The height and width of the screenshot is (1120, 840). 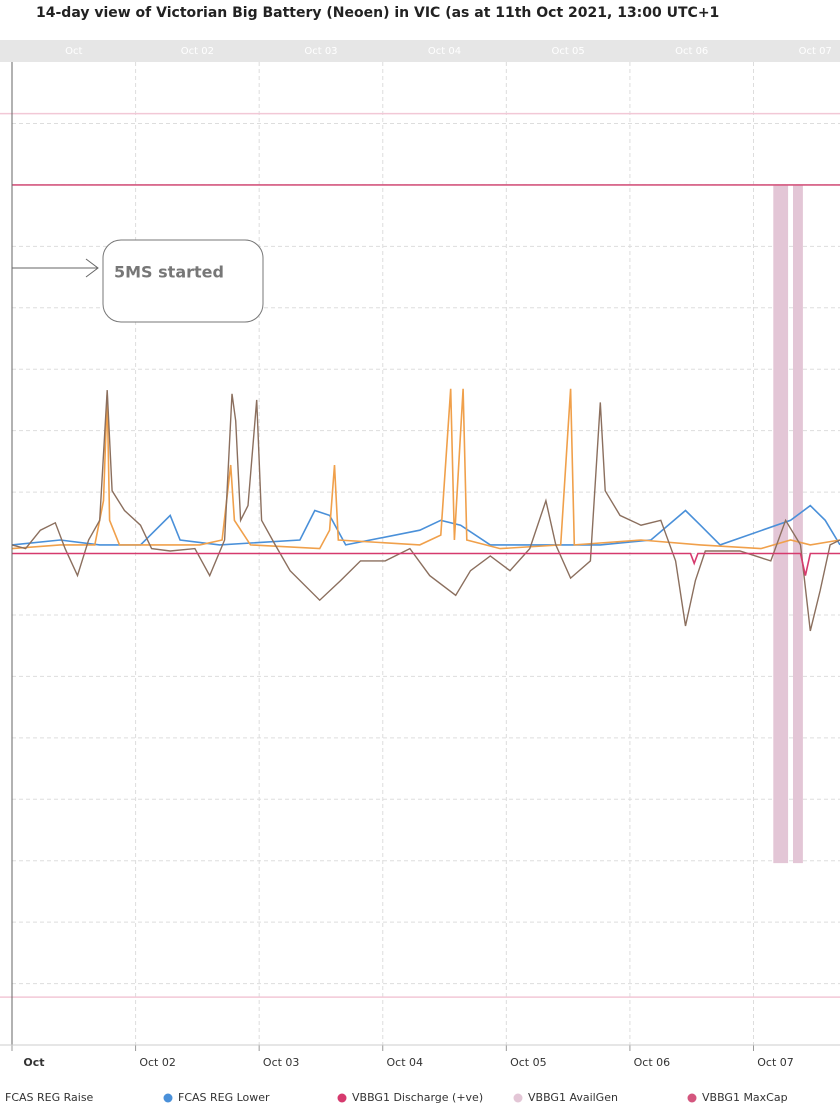 What do you see at coordinates (420, 51) in the screenshot?
I see `navigator` at bounding box center [420, 51].